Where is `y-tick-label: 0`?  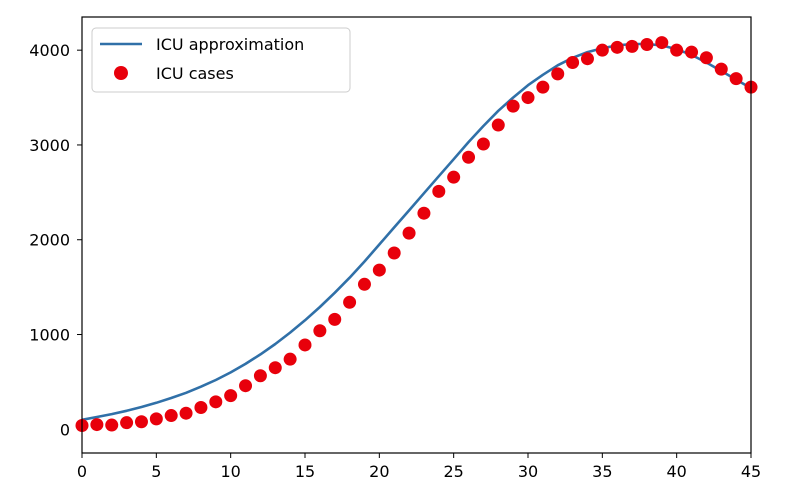
y-tick-label: 0 is located at coordinates (65, 429).